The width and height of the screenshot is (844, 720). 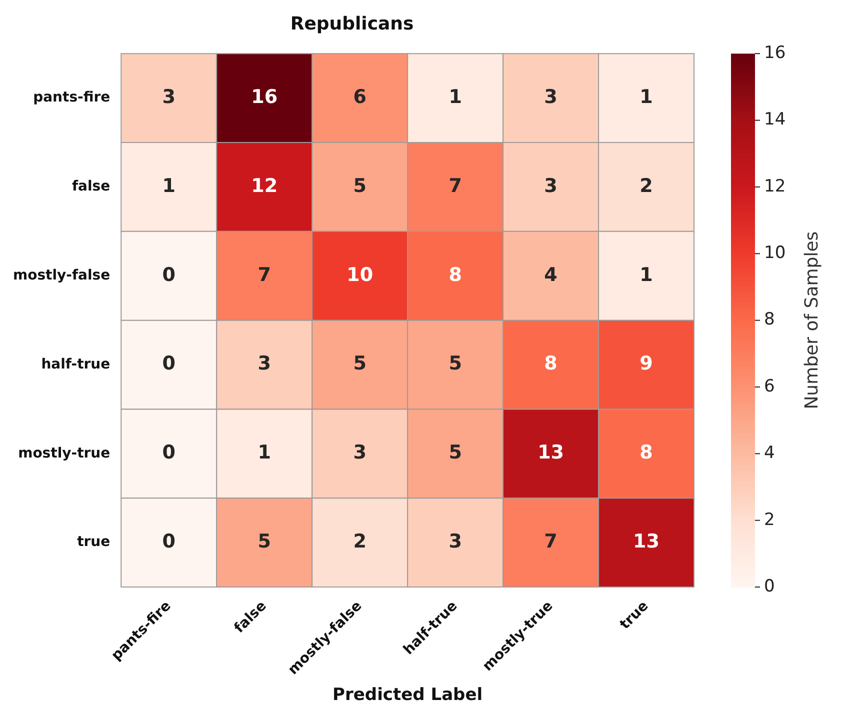 I want to click on data-label: 12, so click(x=264, y=185).